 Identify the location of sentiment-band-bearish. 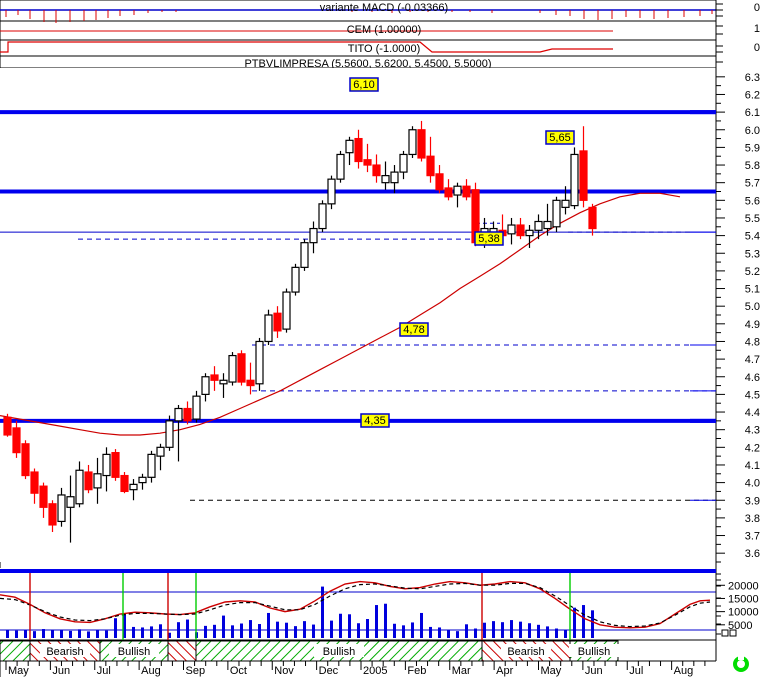
(182, 651).